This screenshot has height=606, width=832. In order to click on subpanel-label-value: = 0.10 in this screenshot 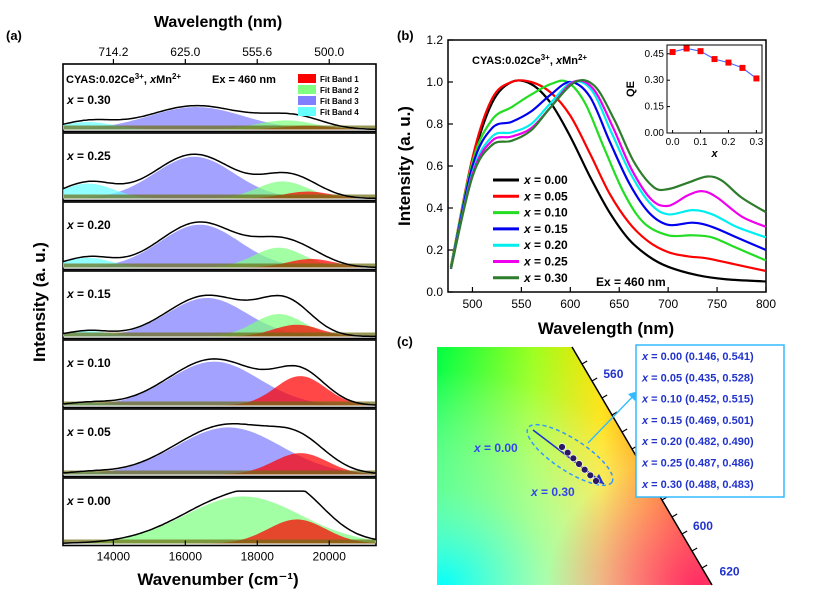, I will do `click(92, 363)`.